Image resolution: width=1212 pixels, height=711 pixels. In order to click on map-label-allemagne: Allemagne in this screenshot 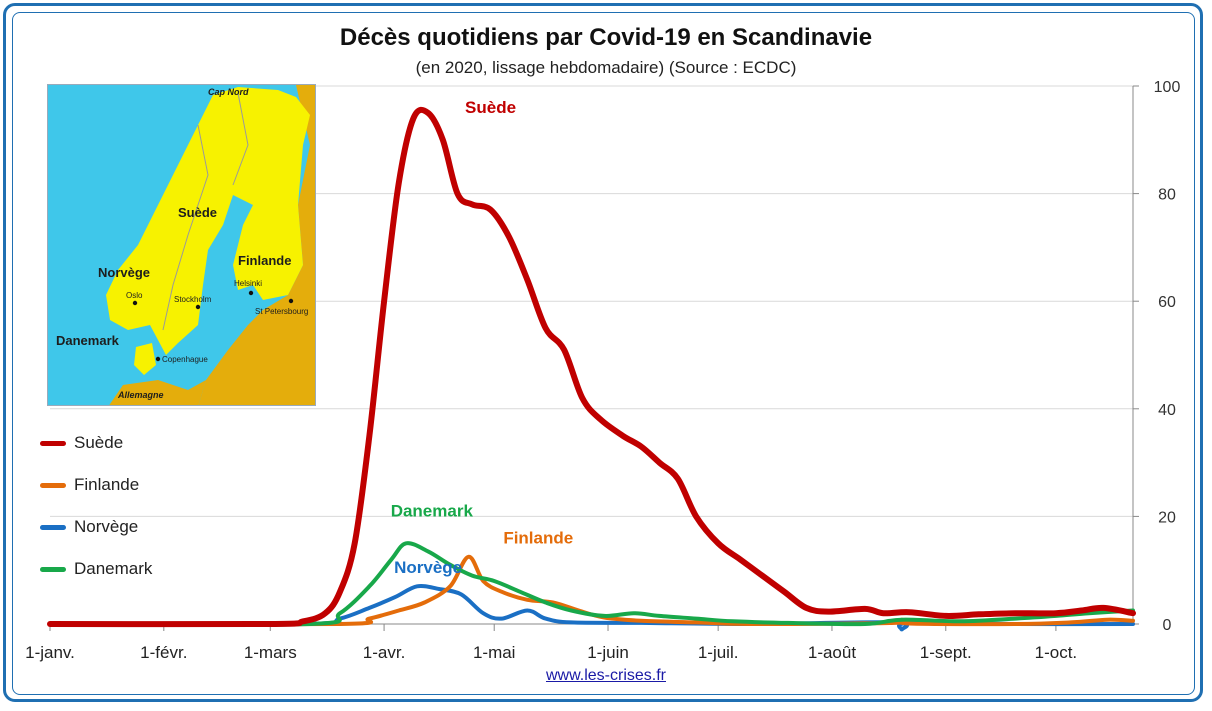, I will do `click(141, 395)`.